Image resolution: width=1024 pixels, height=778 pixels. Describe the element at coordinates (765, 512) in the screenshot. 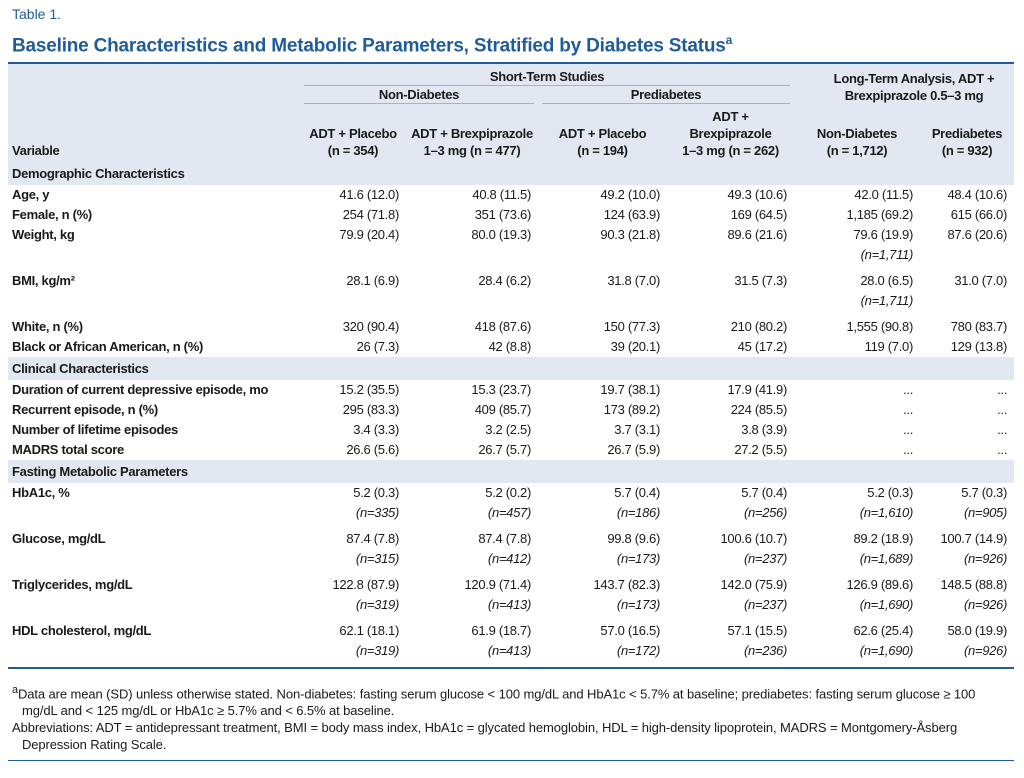

I see `cell-n: (n=256)` at that location.